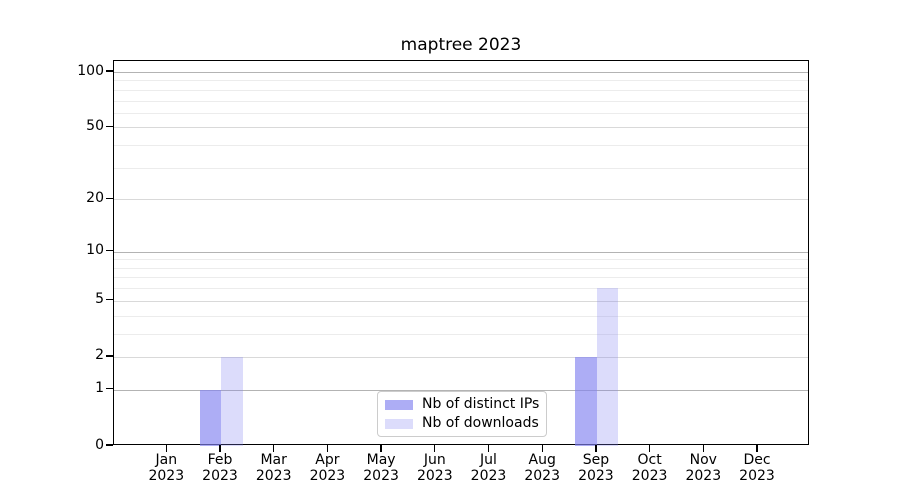 This screenshot has height=500, width=900. Describe the element at coordinates (649, 448) in the screenshot. I see `x-tick-oct-2023` at that location.